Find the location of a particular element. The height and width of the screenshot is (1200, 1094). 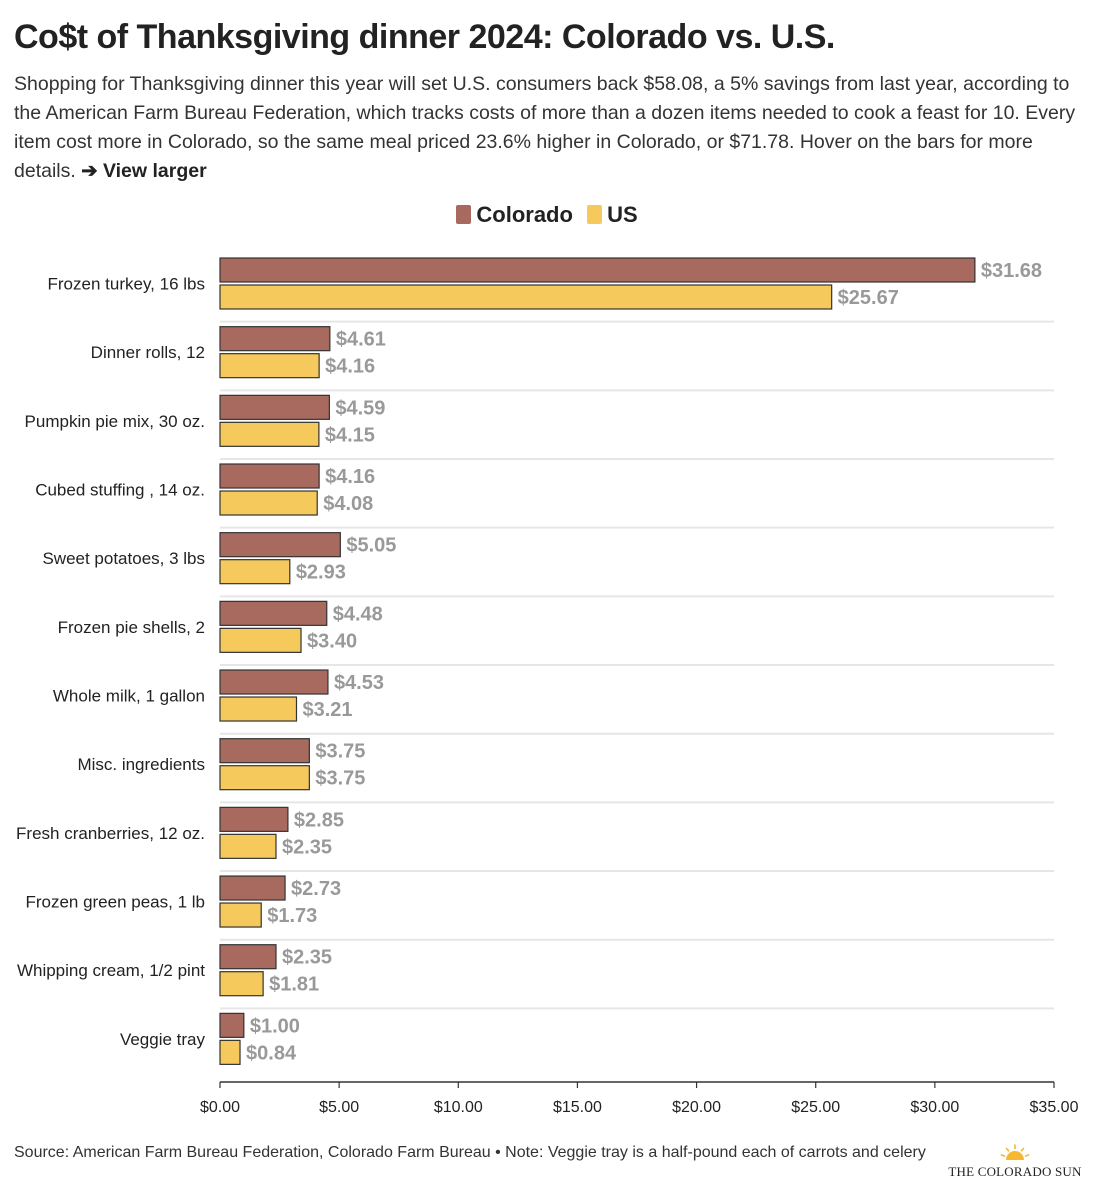

logo-text: THE COLORADO SUN is located at coordinates (1015, 1171).